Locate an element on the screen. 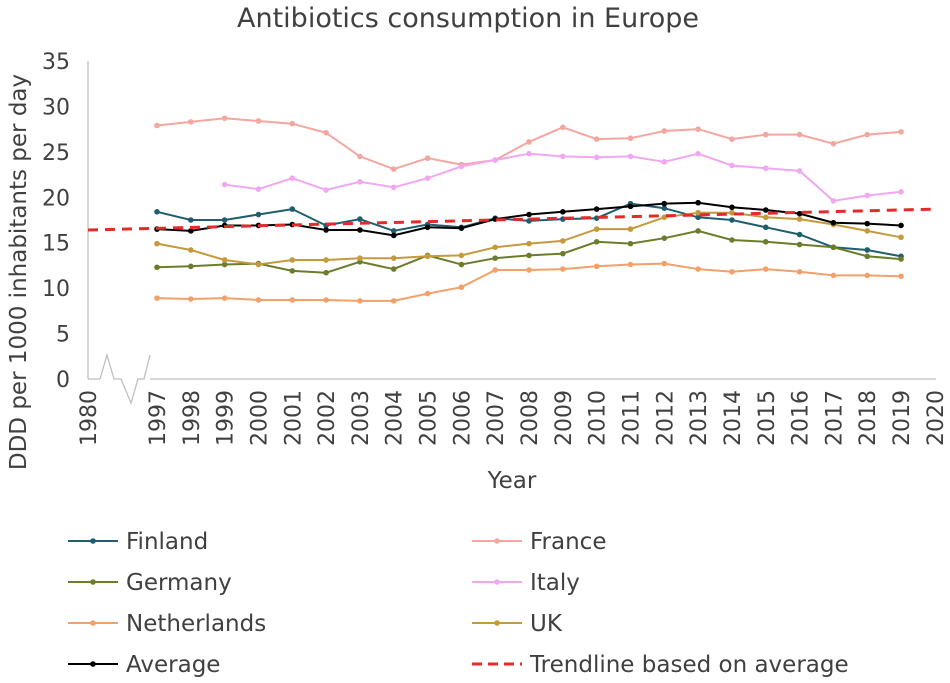 The width and height of the screenshot is (950, 683). x-tick-label: 2019 is located at coordinates (902, 418).